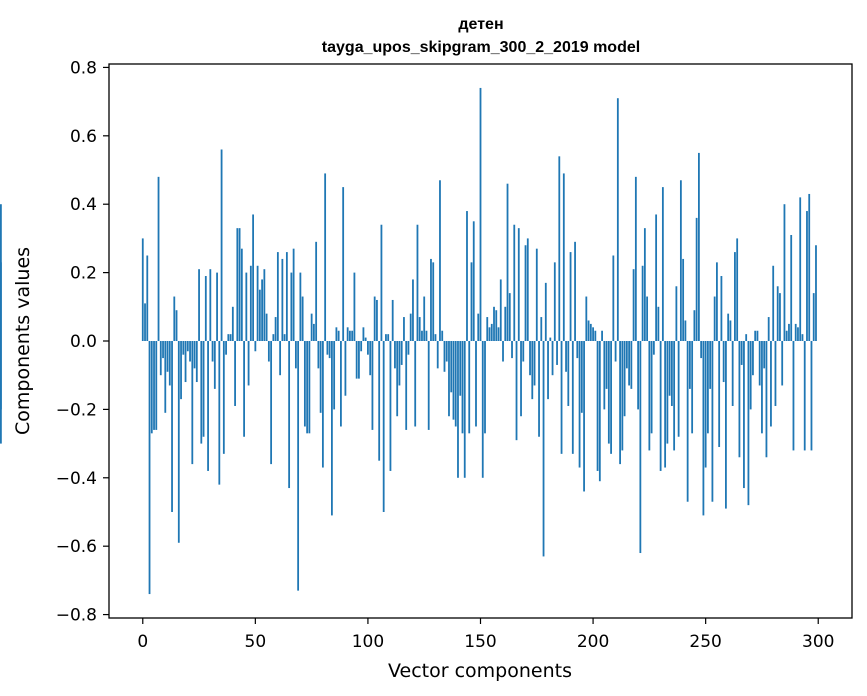  Describe the element at coordinates (480, 642) in the screenshot. I see `x-tick-label: 150` at that location.